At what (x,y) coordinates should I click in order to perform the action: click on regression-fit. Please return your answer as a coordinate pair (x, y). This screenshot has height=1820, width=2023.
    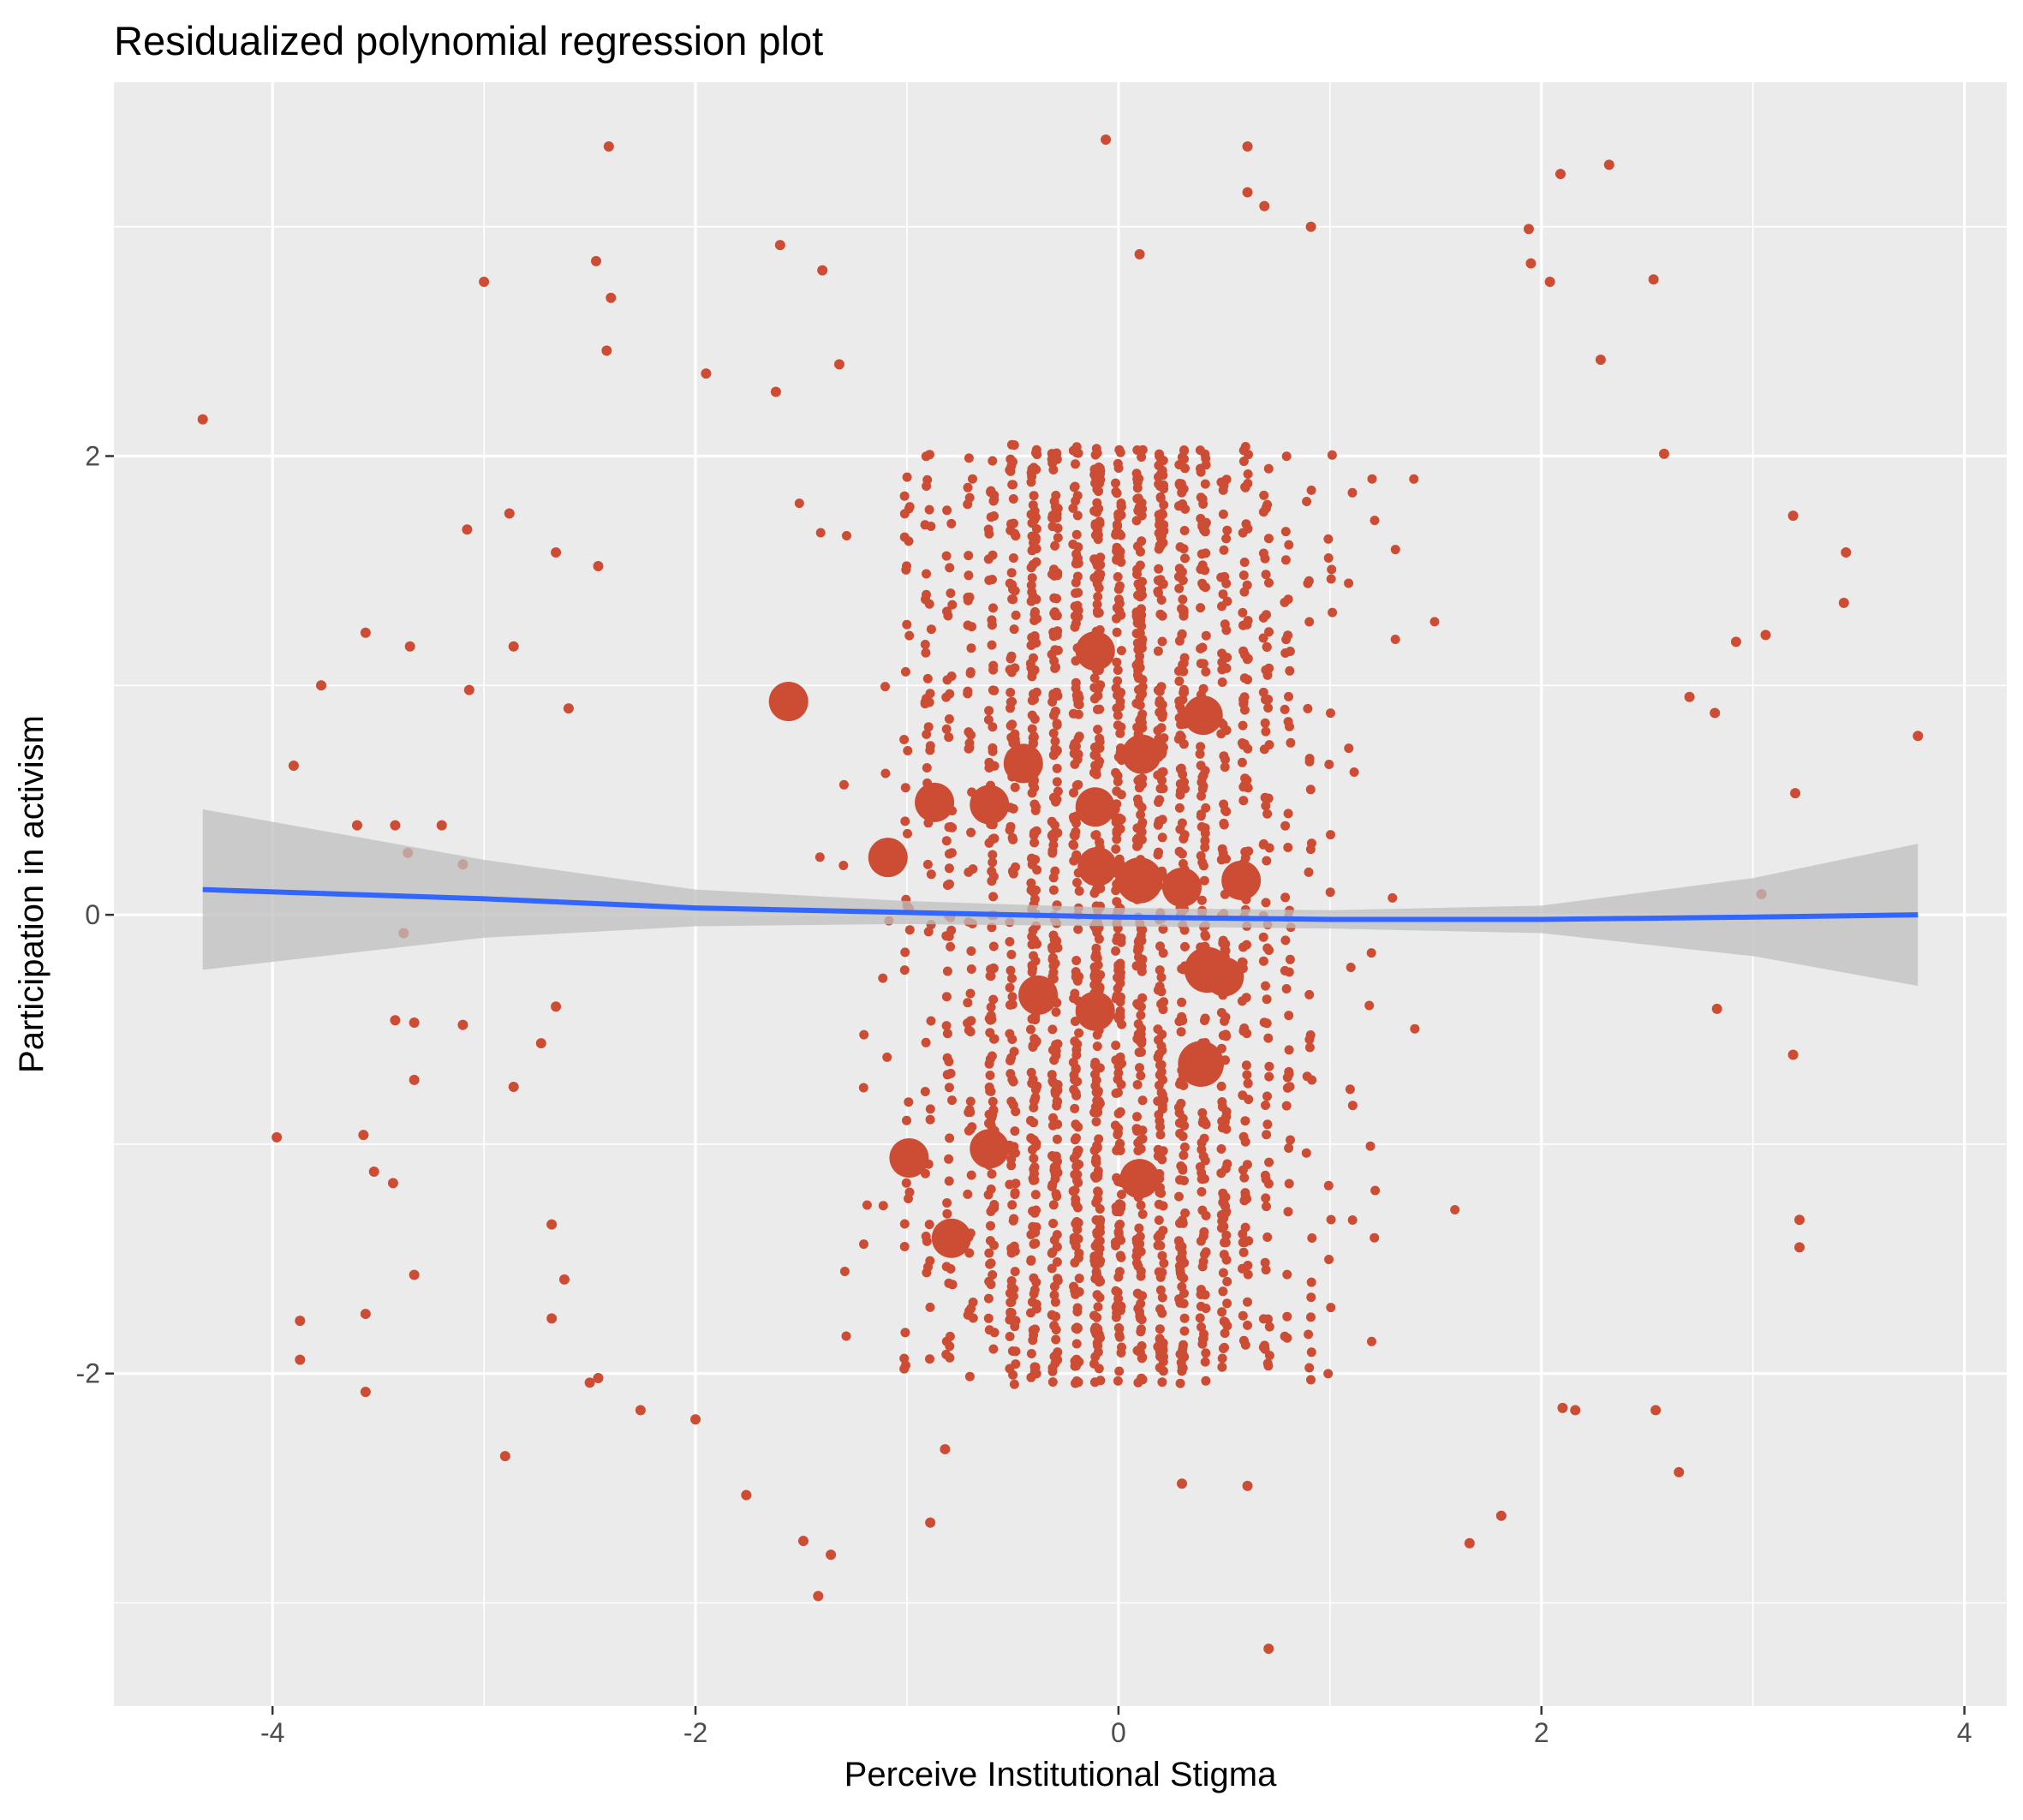
    Looking at the image, I should click on (1060, 898).